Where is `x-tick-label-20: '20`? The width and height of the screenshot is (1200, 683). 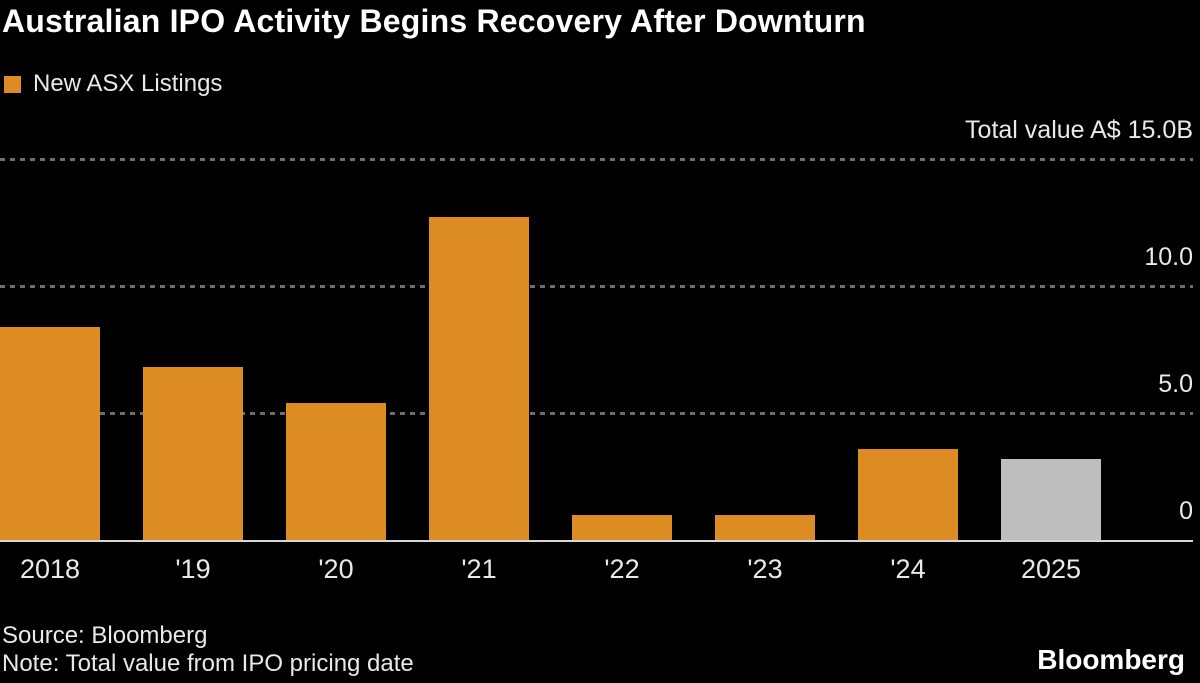 x-tick-label-20: '20 is located at coordinates (336, 569).